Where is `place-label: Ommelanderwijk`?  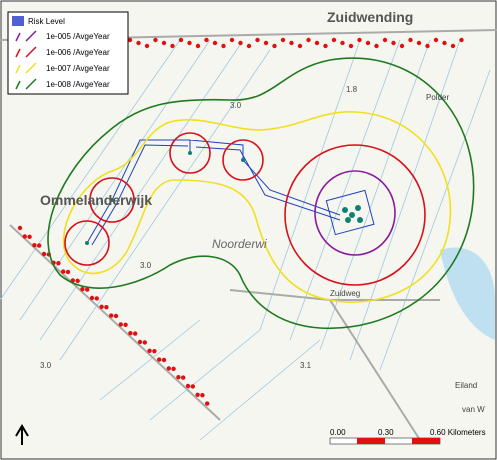
place-label: Ommelanderwijk is located at coordinates (96, 200).